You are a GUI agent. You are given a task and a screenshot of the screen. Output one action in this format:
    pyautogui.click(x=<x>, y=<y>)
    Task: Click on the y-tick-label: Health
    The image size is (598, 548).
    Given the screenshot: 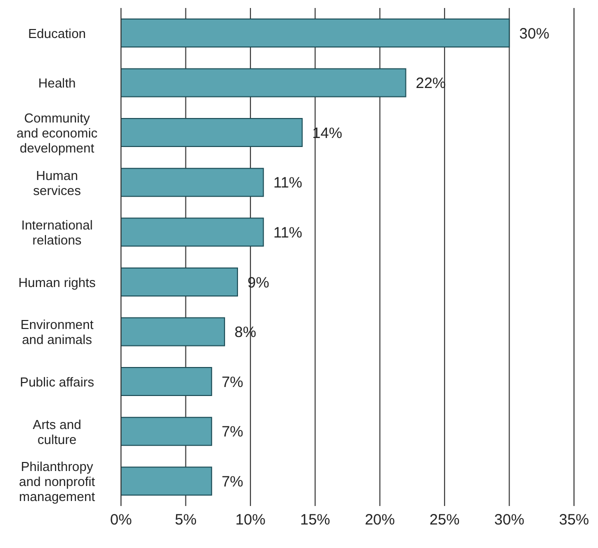 What is the action you would take?
    pyautogui.click(x=57, y=82)
    